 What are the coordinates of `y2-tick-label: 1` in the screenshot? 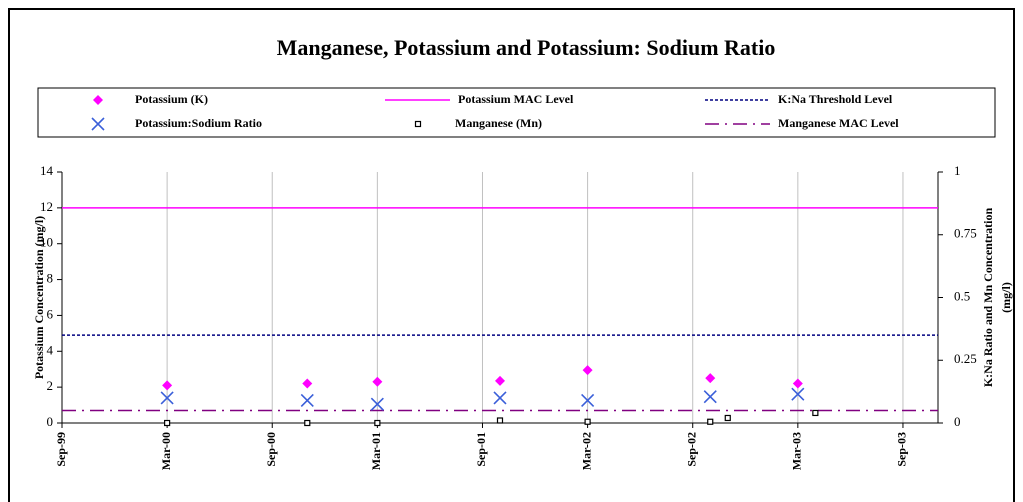 It's located at (957, 170).